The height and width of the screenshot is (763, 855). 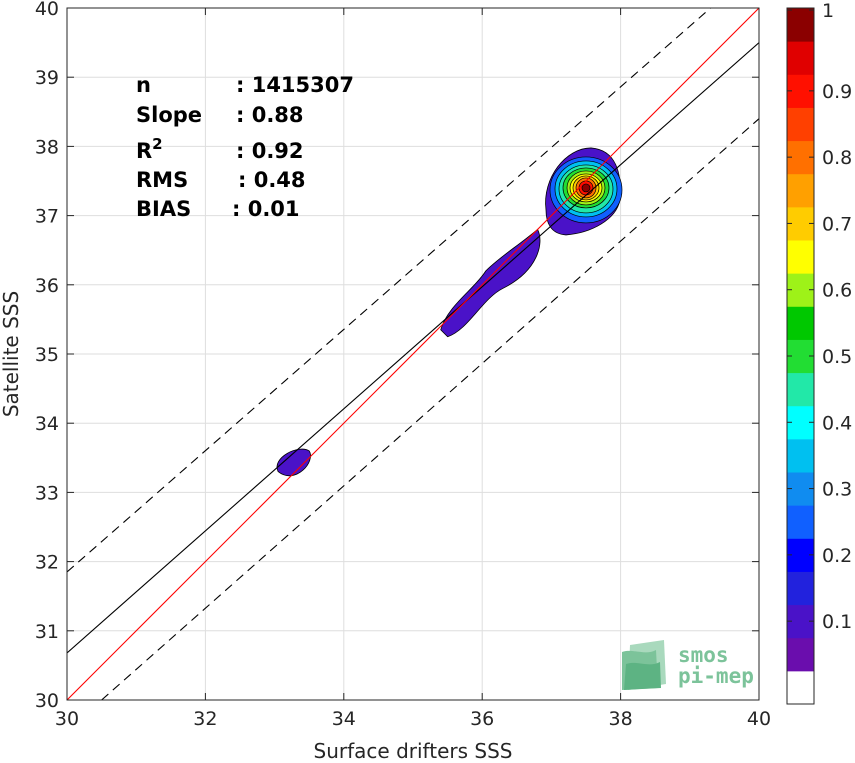 What do you see at coordinates (272, 180) in the screenshot?
I see `stat-value: : 0.48` at bounding box center [272, 180].